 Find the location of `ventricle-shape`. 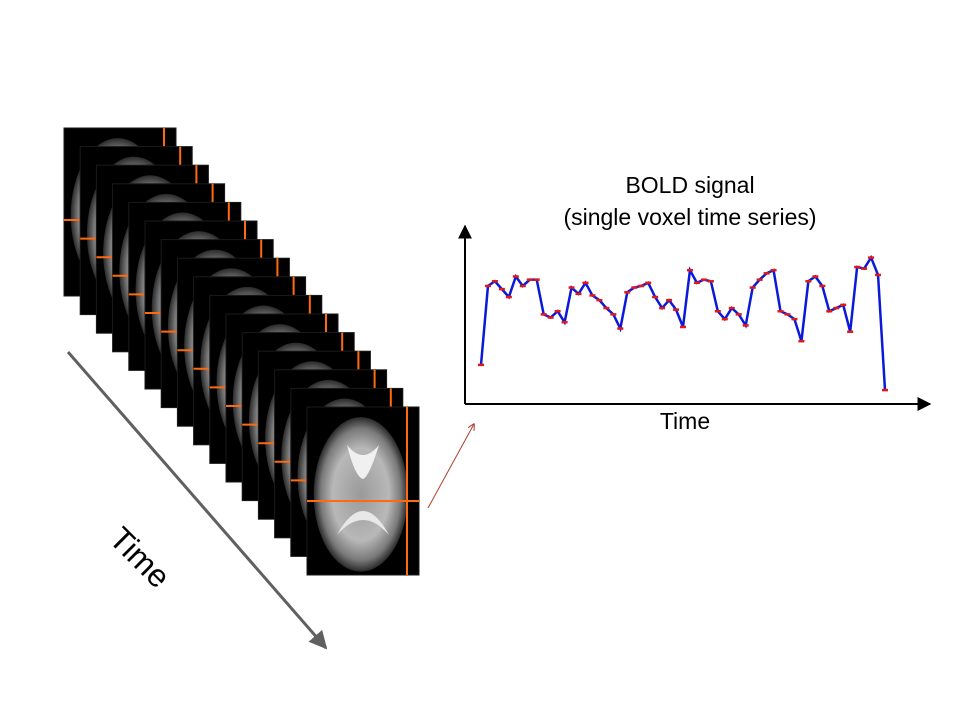

ventricle-shape is located at coordinates (363, 462).